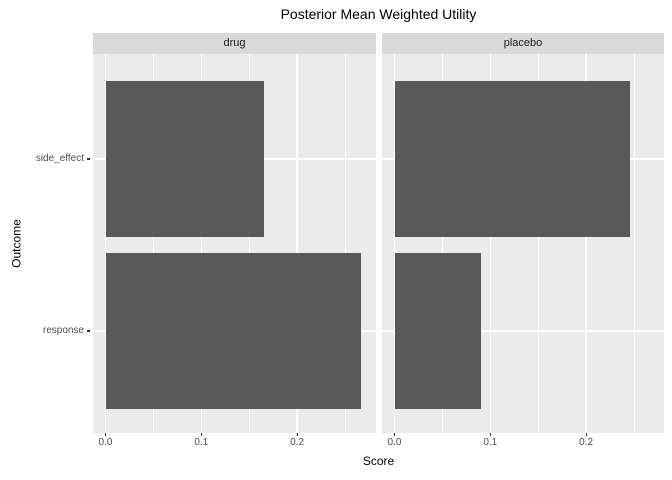  Describe the element at coordinates (378, 461) in the screenshot. I see `x-axis-title: Score` at that location.